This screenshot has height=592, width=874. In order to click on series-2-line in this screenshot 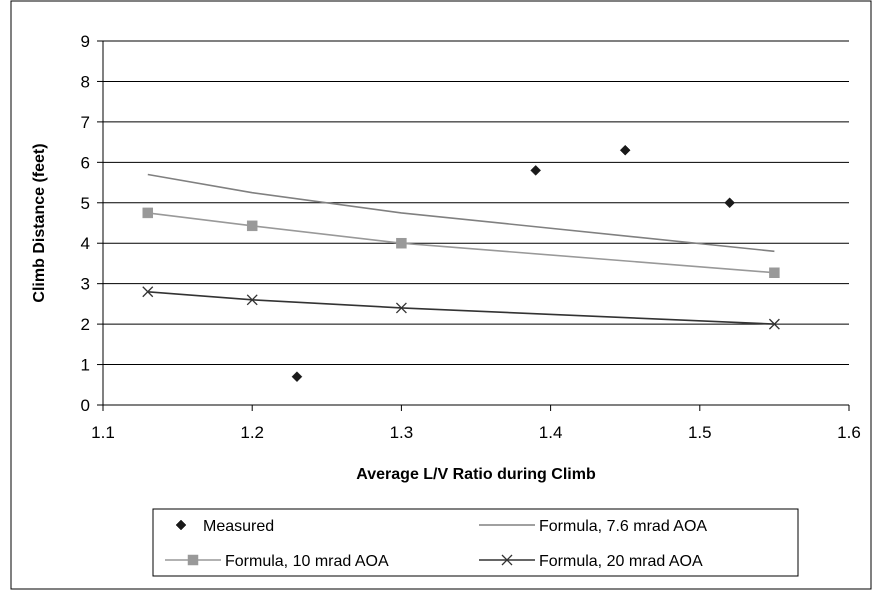, I will do `click(461, 243)`.